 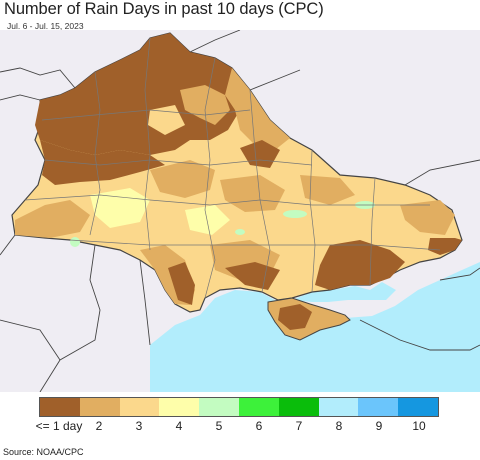 What do you see at coordinates (445, 246) in the screenshot?
I see `east-brown` at bounding box center [445, 246].